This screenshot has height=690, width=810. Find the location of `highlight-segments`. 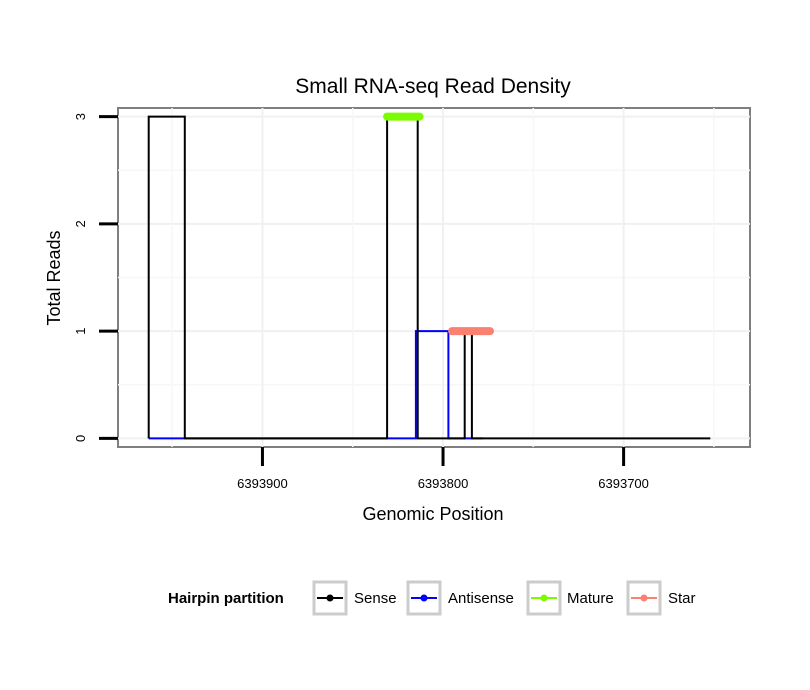

highlight-segments is located at coordinates (438, 224).